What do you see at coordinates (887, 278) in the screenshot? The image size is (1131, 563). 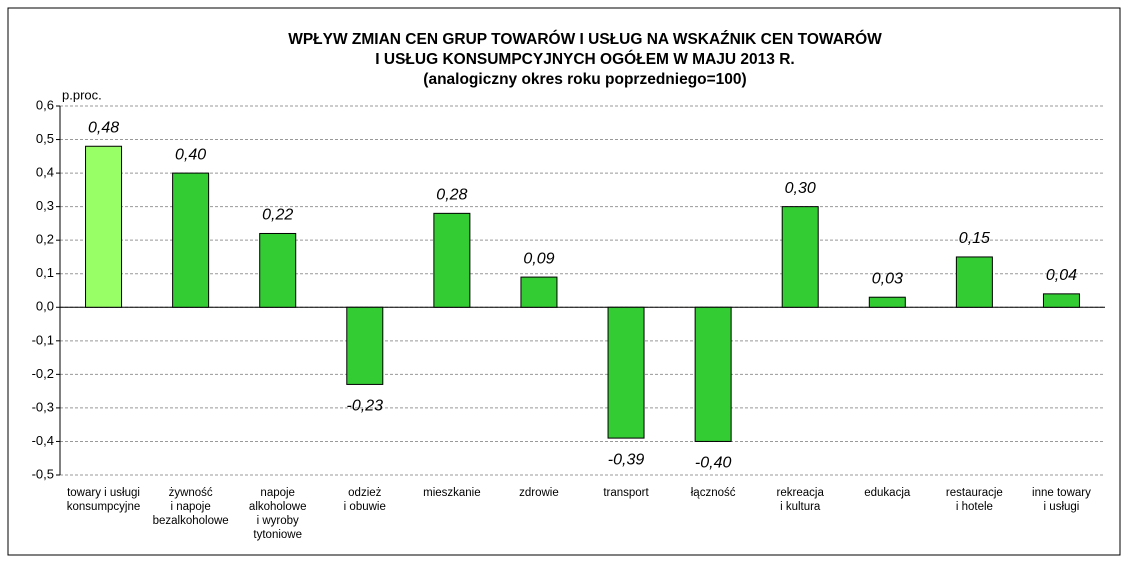 I see `value-label: 0,03` at bounding box center [887, 278].